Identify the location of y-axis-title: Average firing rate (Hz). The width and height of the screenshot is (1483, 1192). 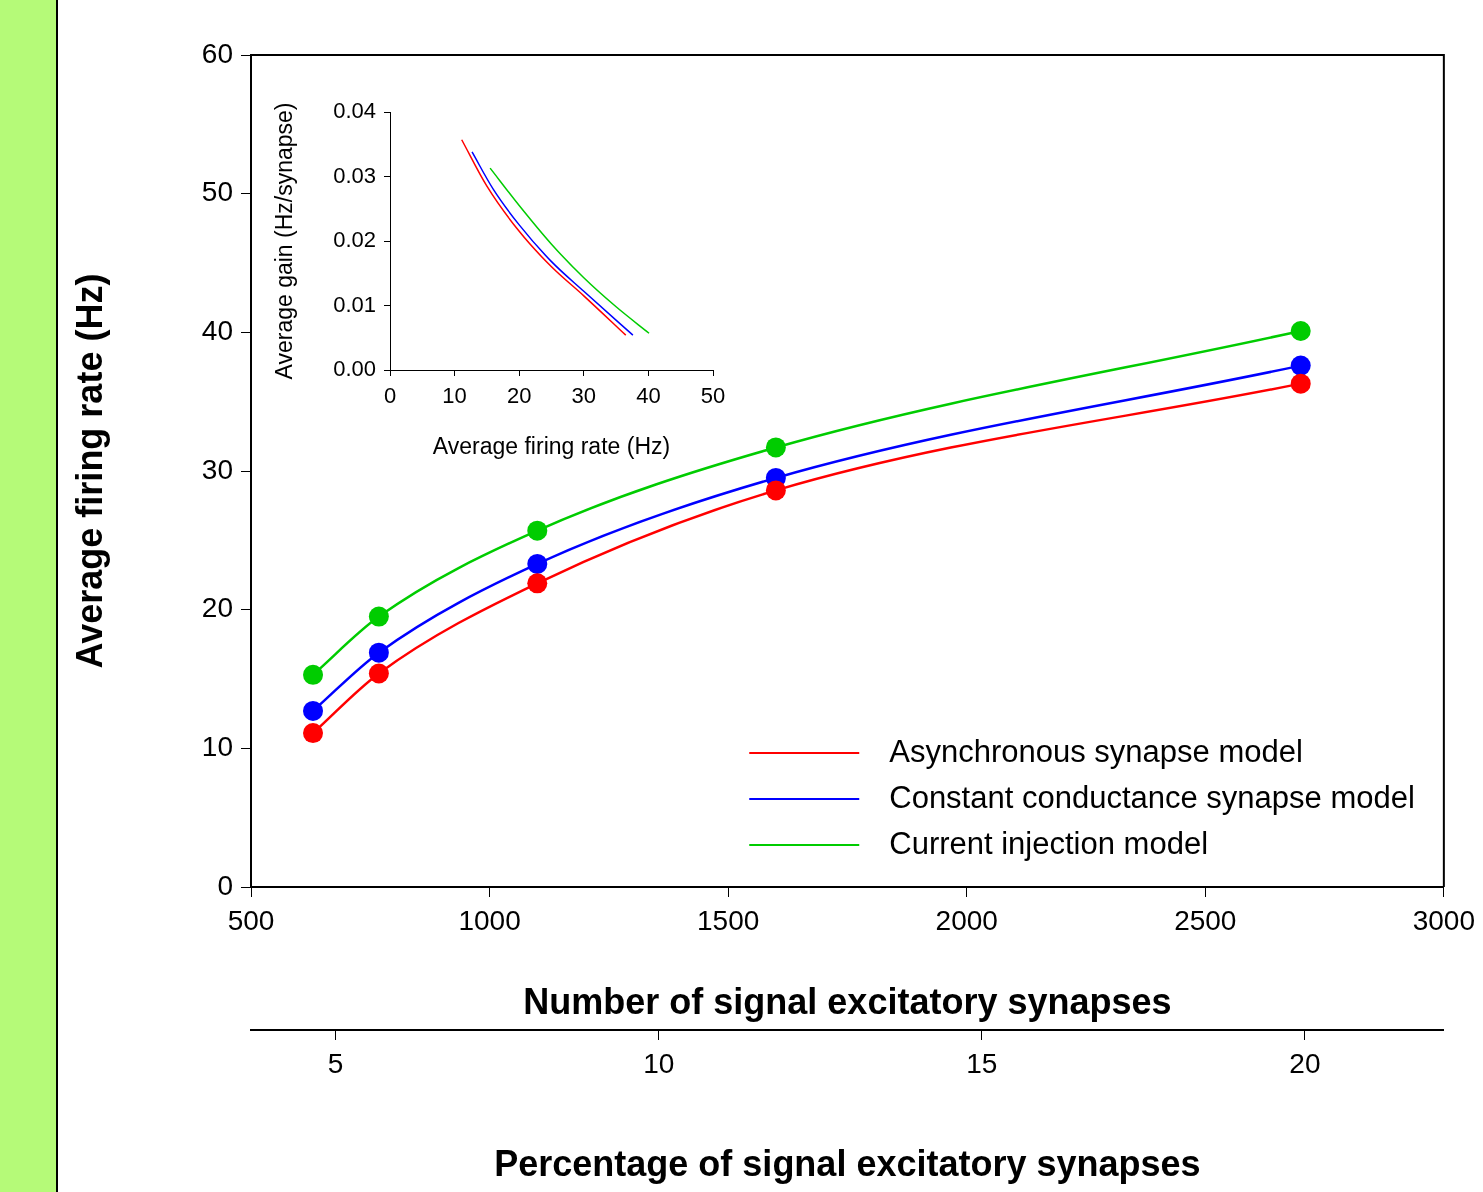
(89, 471).